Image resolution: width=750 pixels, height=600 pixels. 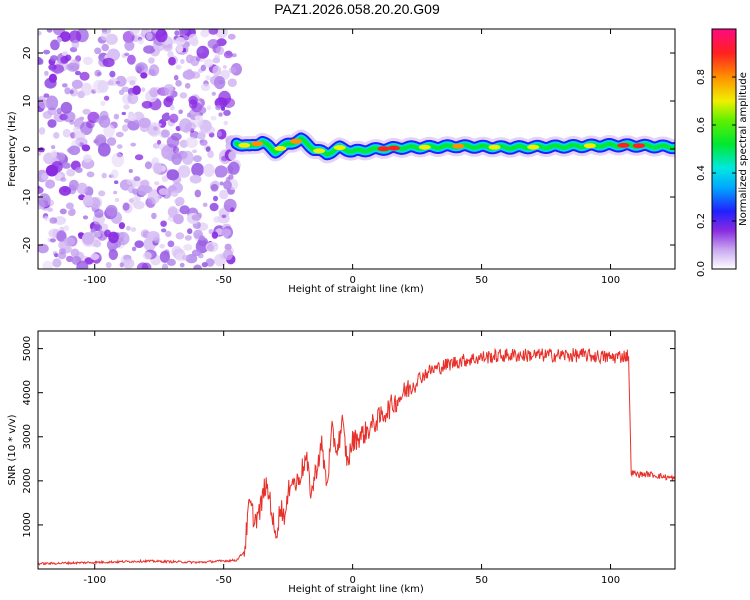 What do you see at coordinates (12, 449) in the screenshot?
I see `snr-y-axis-label: SNR (10 * v/v)` at bounding box center [12, 449].